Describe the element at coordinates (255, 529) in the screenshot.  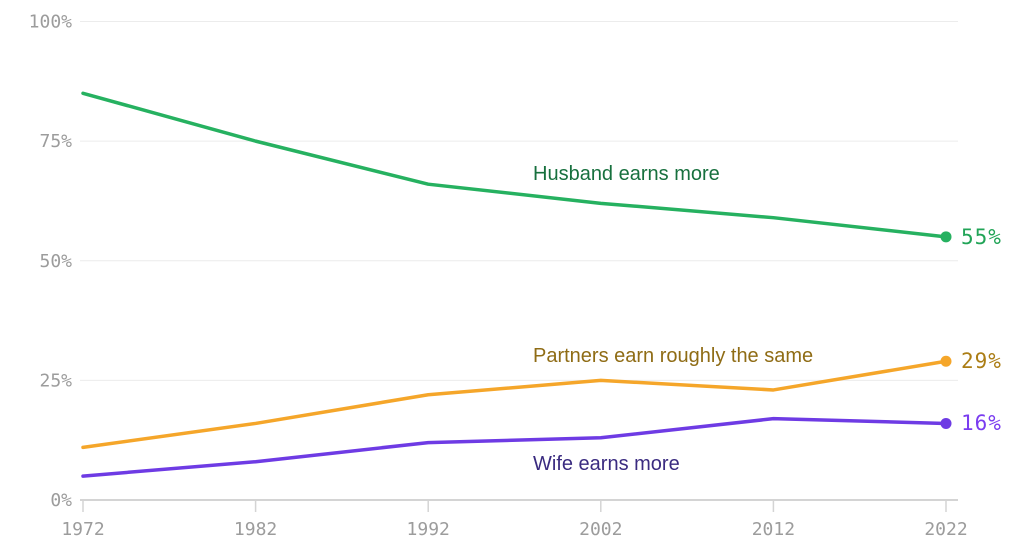
I see `x-axis-label-1982: 1982` at that location.